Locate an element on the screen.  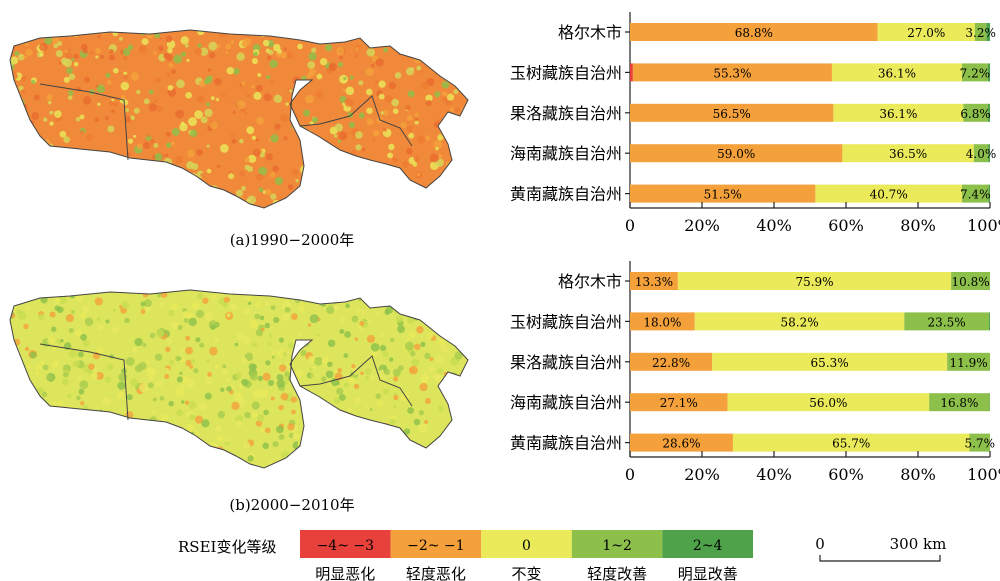
legend-class-name: 明显改善 is located at coordinates (708, 573).